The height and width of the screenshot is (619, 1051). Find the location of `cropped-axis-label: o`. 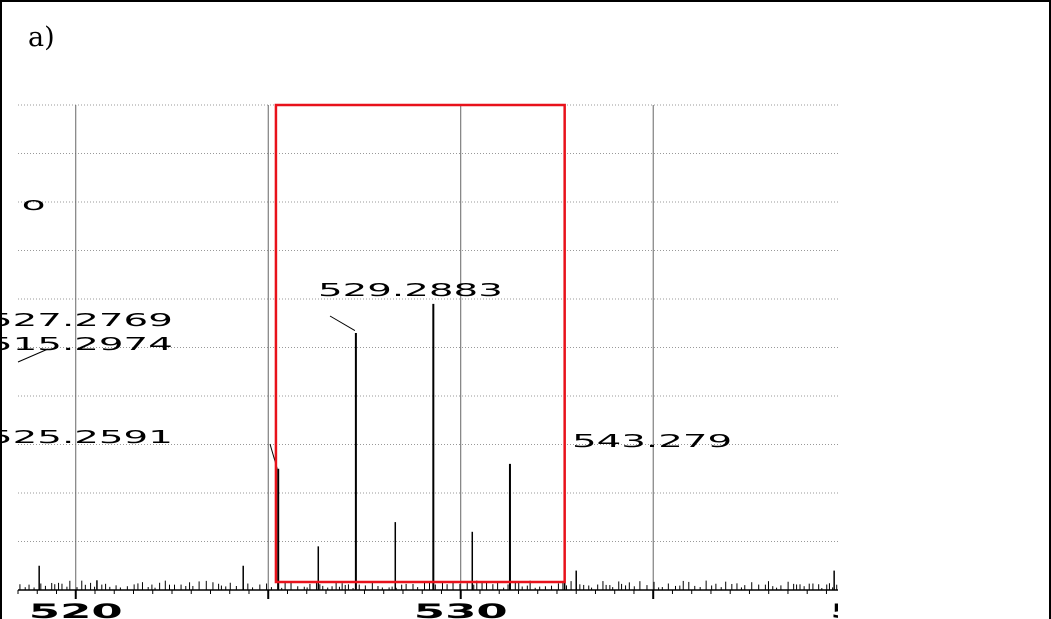

cropped-axis-label: o is located at coordinates (29, 204).